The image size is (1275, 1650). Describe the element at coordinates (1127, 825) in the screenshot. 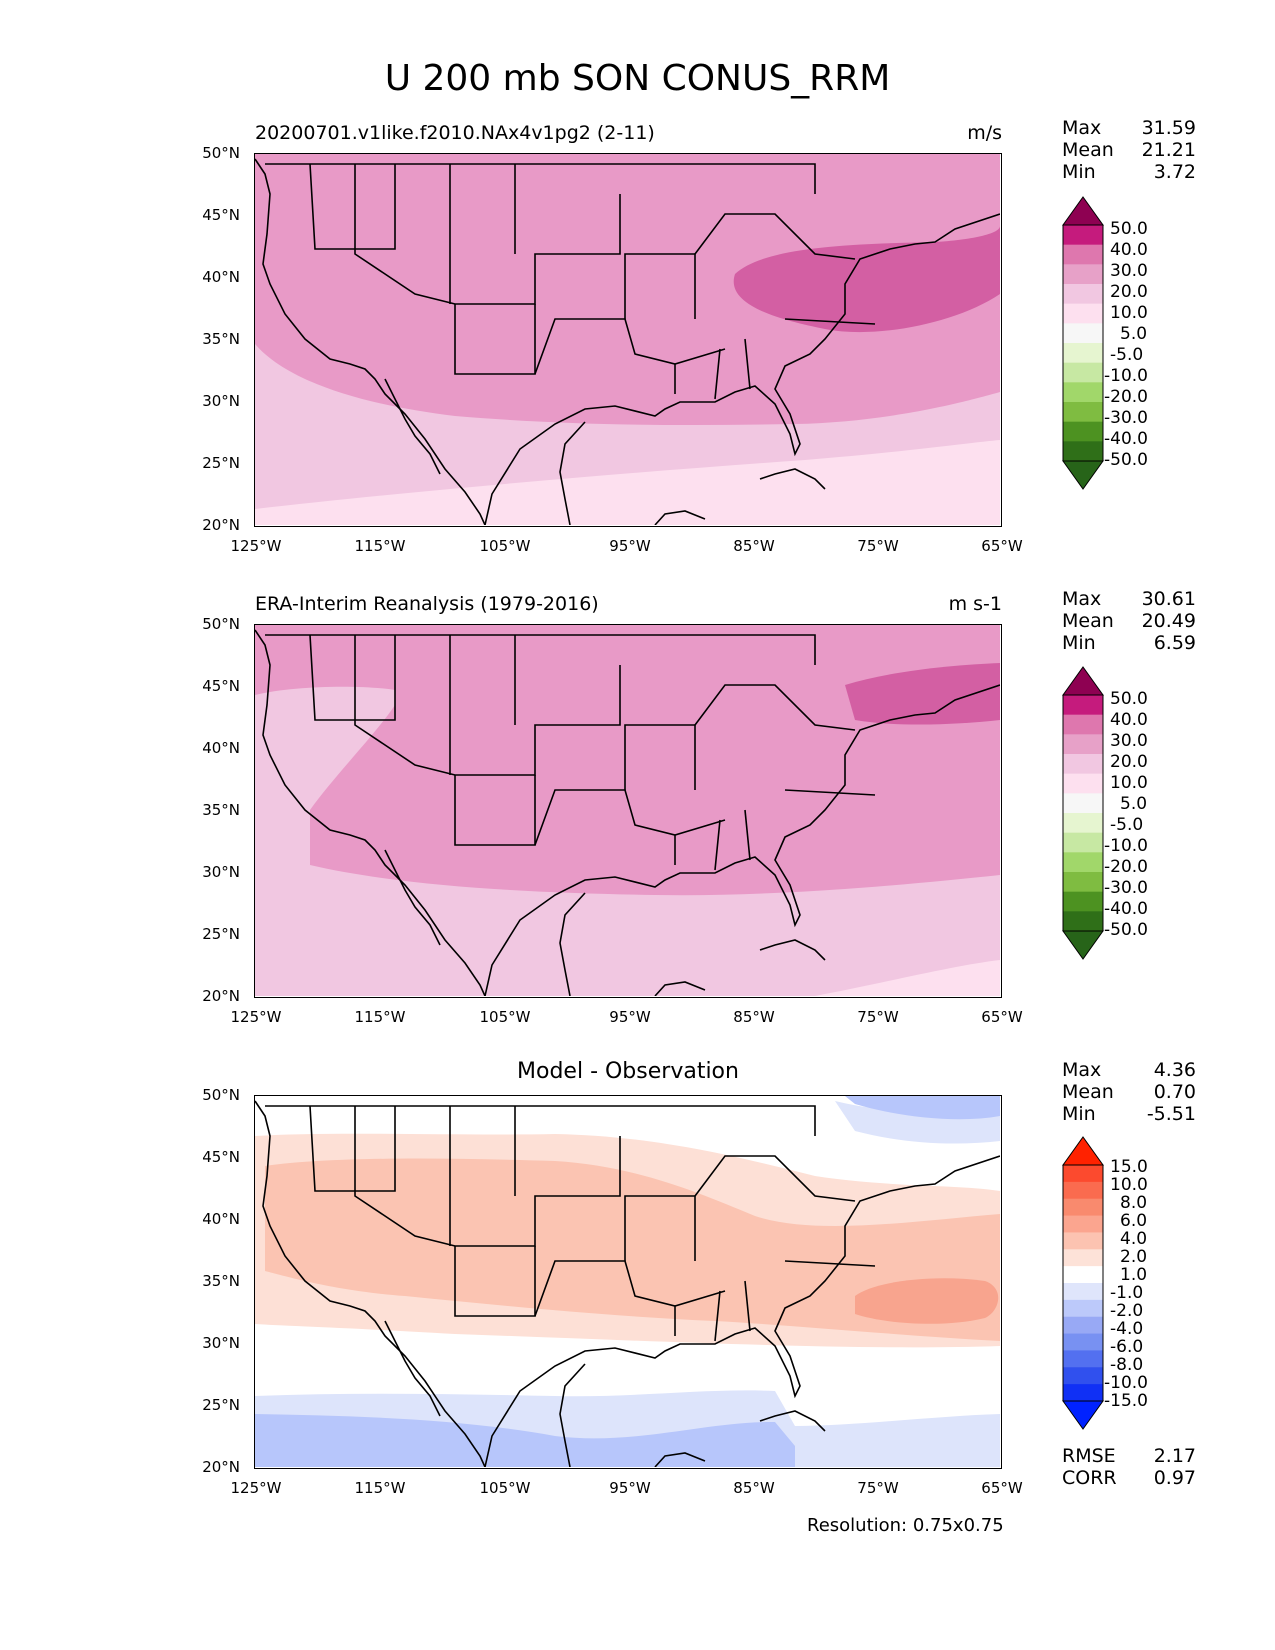

I see `p2-cb-label: -5.0` at that location.